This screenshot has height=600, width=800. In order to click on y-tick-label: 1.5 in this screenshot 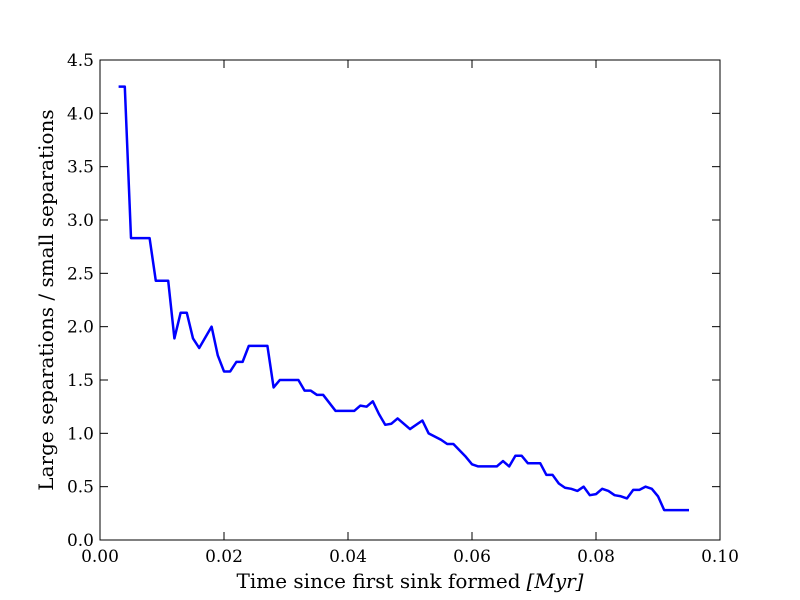, I will do `click(80, 381)`.